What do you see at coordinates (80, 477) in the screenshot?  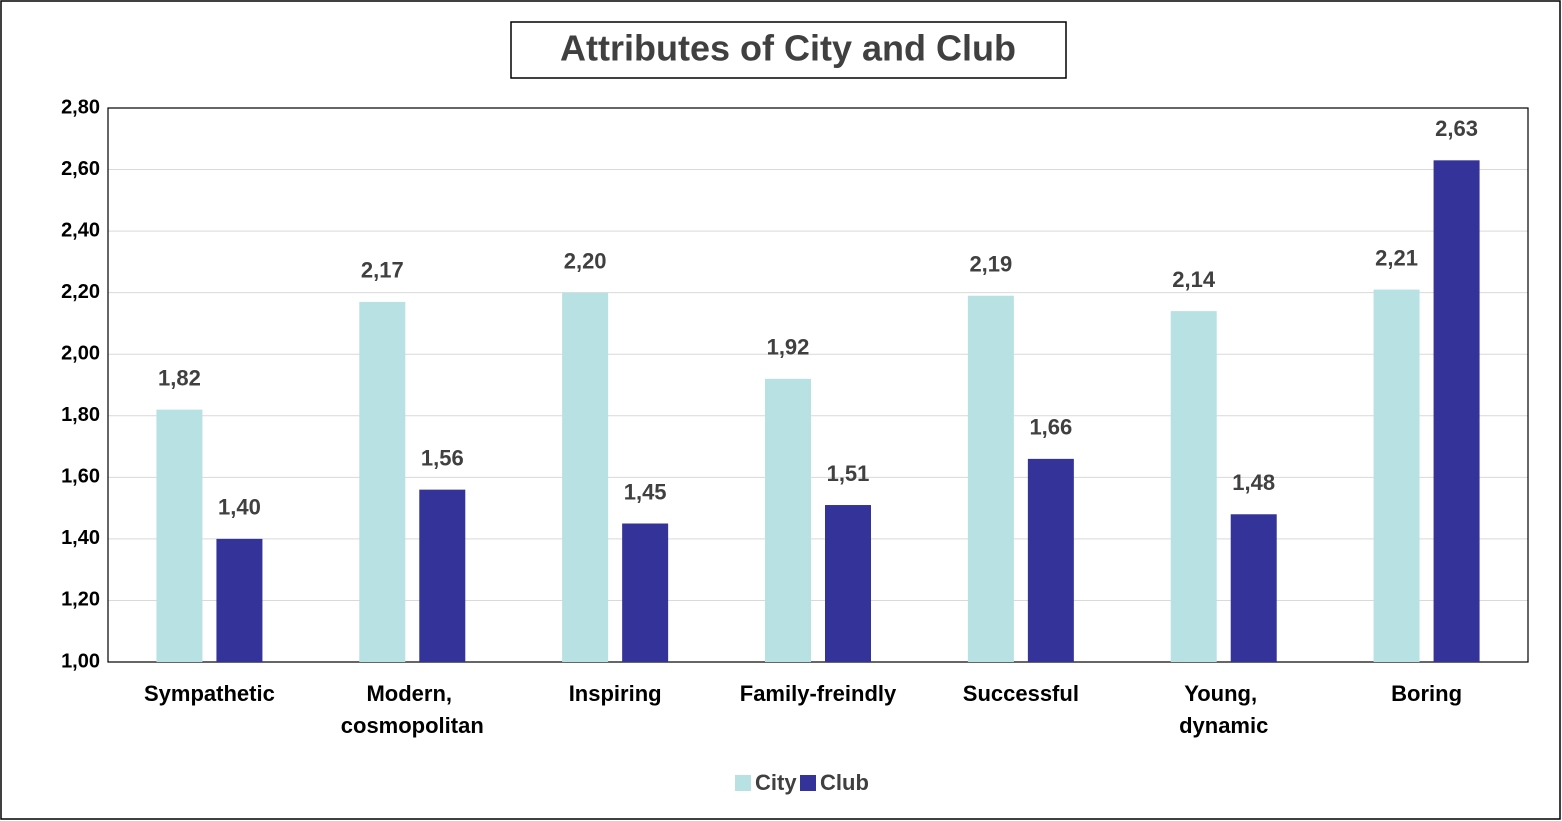 I see `y-tick-label: 1,60` at bounding box center [80, 477].